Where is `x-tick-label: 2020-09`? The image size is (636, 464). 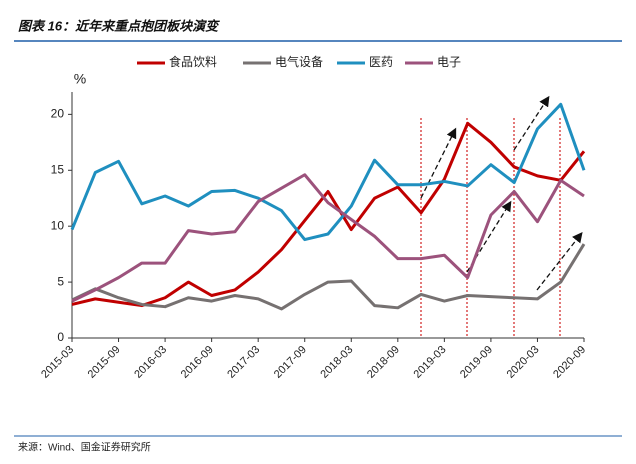
x-tick-label: 2020-09 is located at coordinates (569, 362).